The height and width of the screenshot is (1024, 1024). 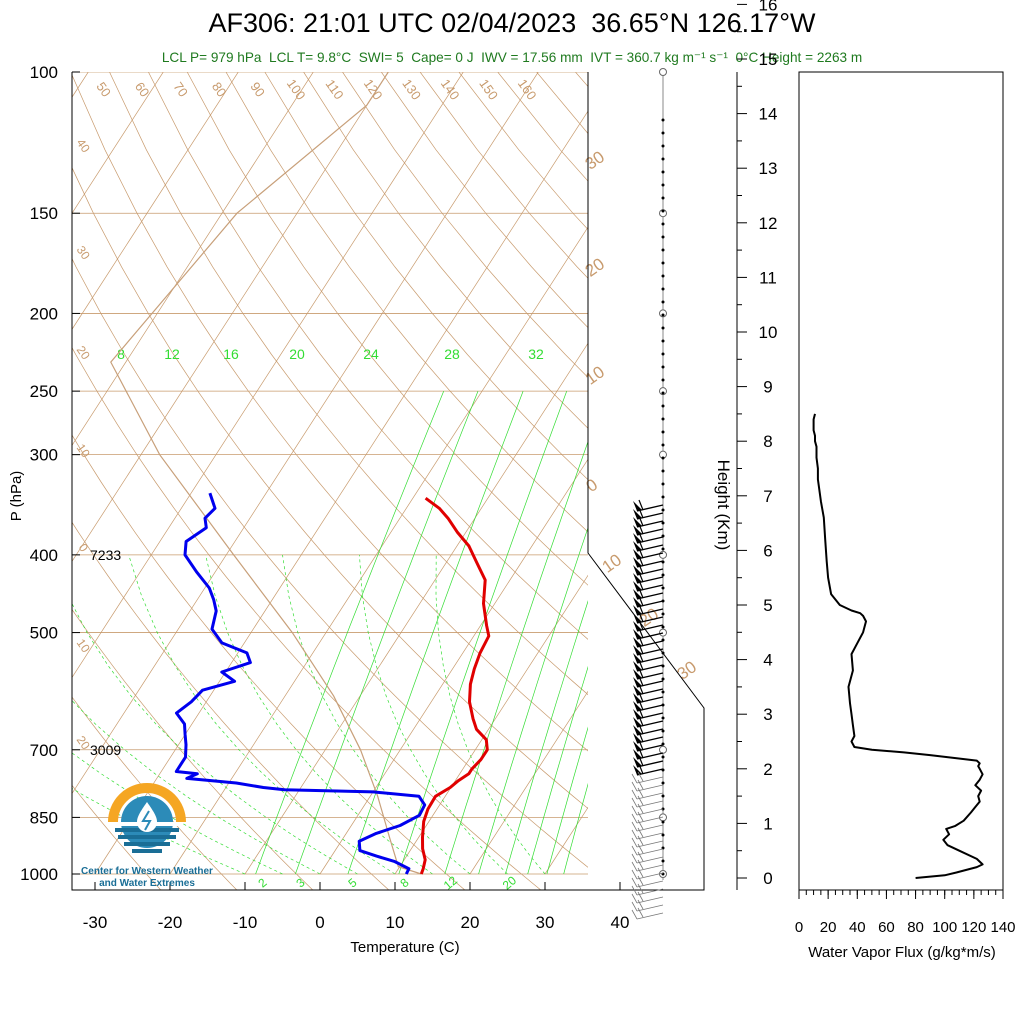 What do you see at coordinates (767, 714) in the screenshot?
I see `height-tick-label: 3` at bounding box center [767, 714].